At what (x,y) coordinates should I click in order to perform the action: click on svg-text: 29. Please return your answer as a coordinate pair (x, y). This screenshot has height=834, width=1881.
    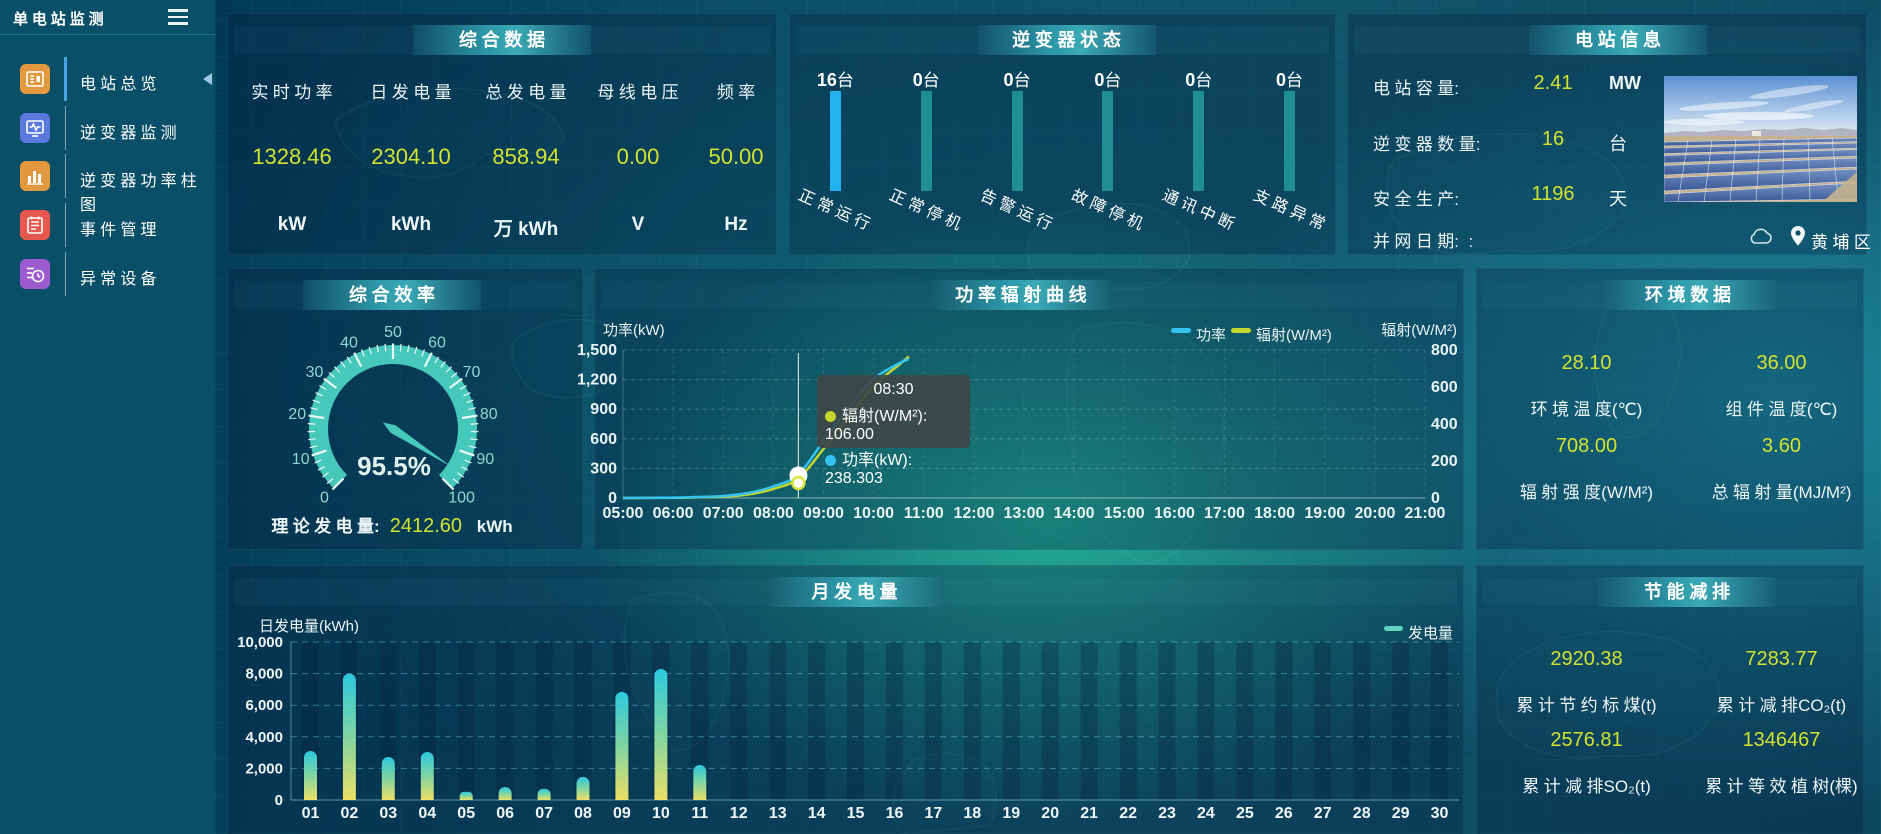
    Looking at the image, I should click on (1401, 813).